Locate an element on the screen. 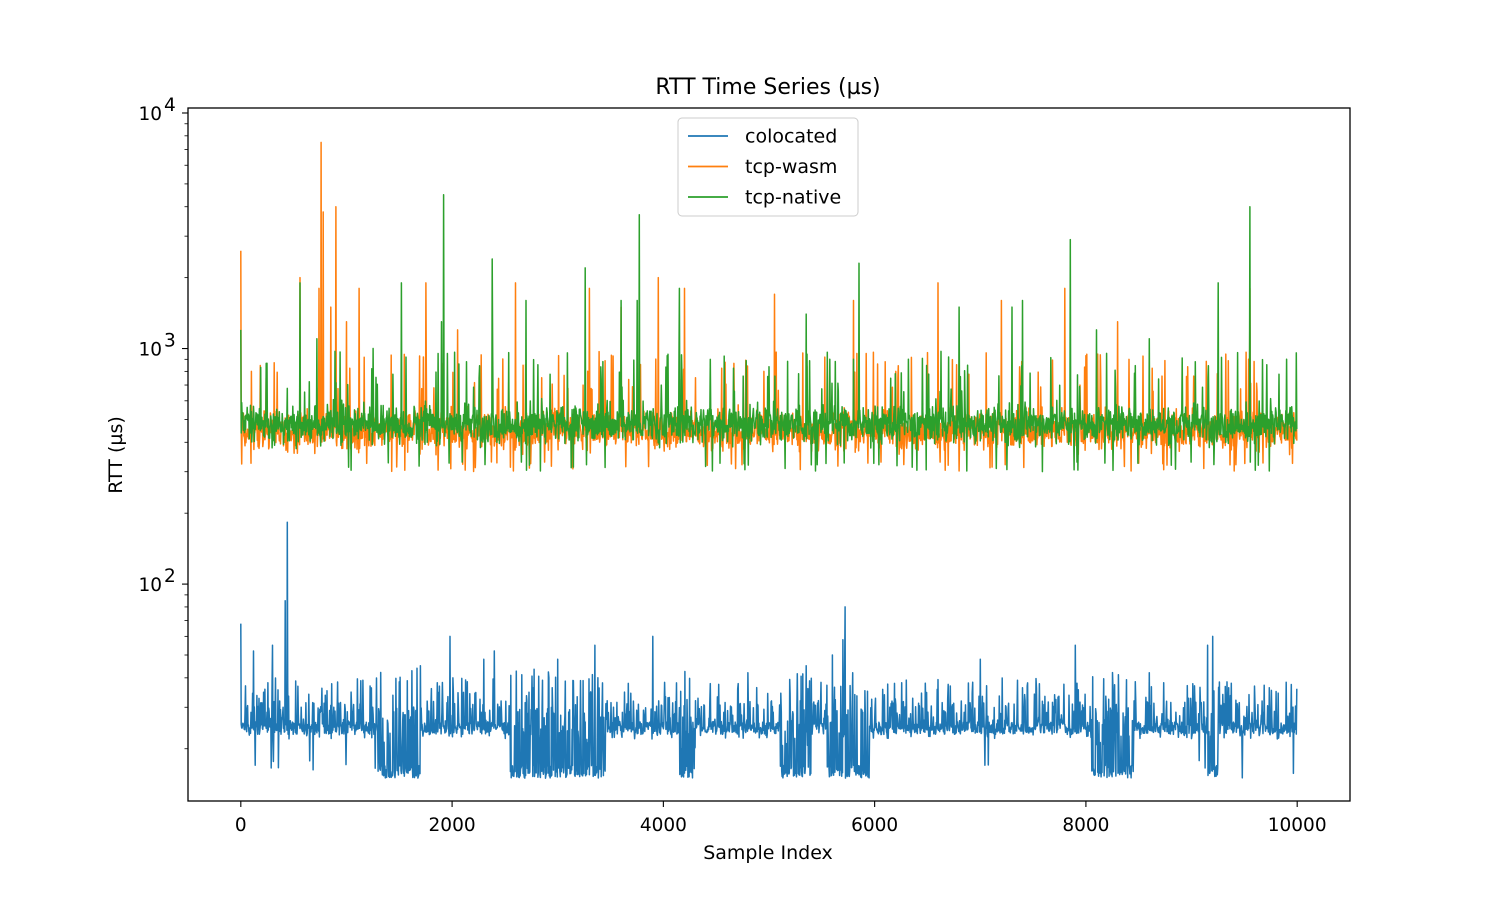  x-tick-label: 6000 is located at coordinates (874, 825).